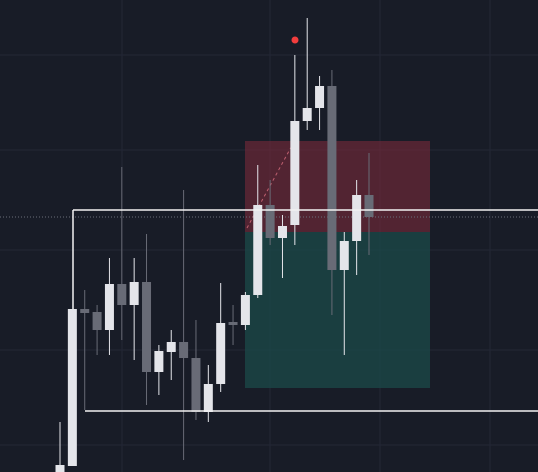  What do you see at coordinates (295, 40) in the screenshot?
I see `signal-dot` at bounding box center [295, 40].